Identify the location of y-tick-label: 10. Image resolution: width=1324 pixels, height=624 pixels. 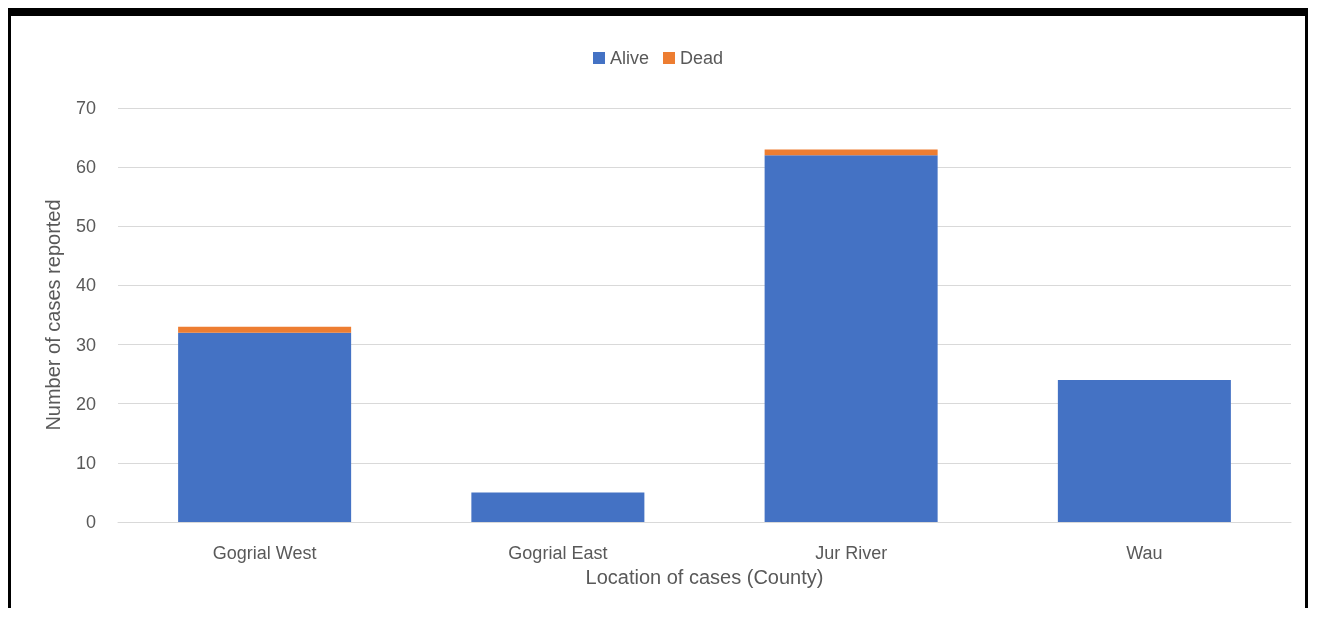
(85, 462).